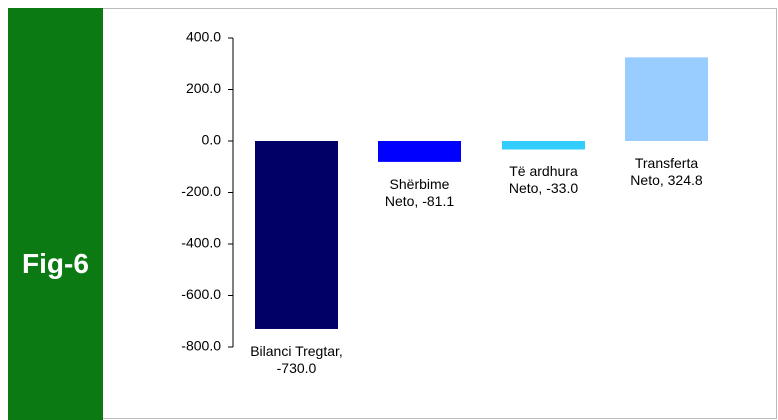 The image size is (778, 420). Describe the element at coordinates (666, 171) in the screenshot. I see `data-label: Transferta Neto, 324.8` at that location.